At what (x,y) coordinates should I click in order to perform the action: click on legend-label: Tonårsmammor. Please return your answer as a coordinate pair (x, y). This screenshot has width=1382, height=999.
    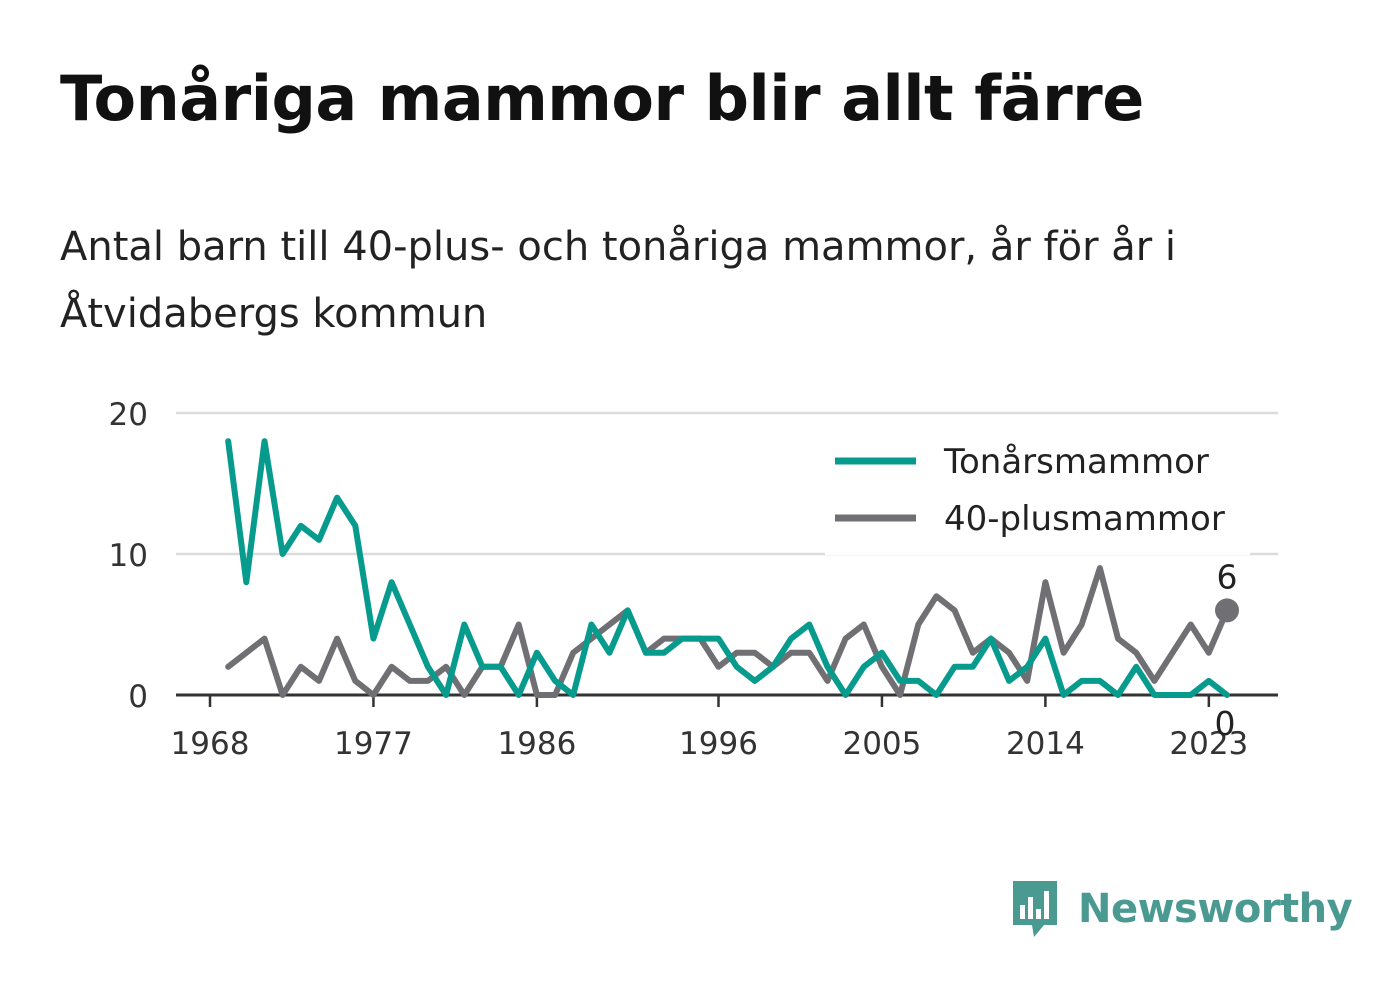
    Looking at the image, I should click on (1076, 462).